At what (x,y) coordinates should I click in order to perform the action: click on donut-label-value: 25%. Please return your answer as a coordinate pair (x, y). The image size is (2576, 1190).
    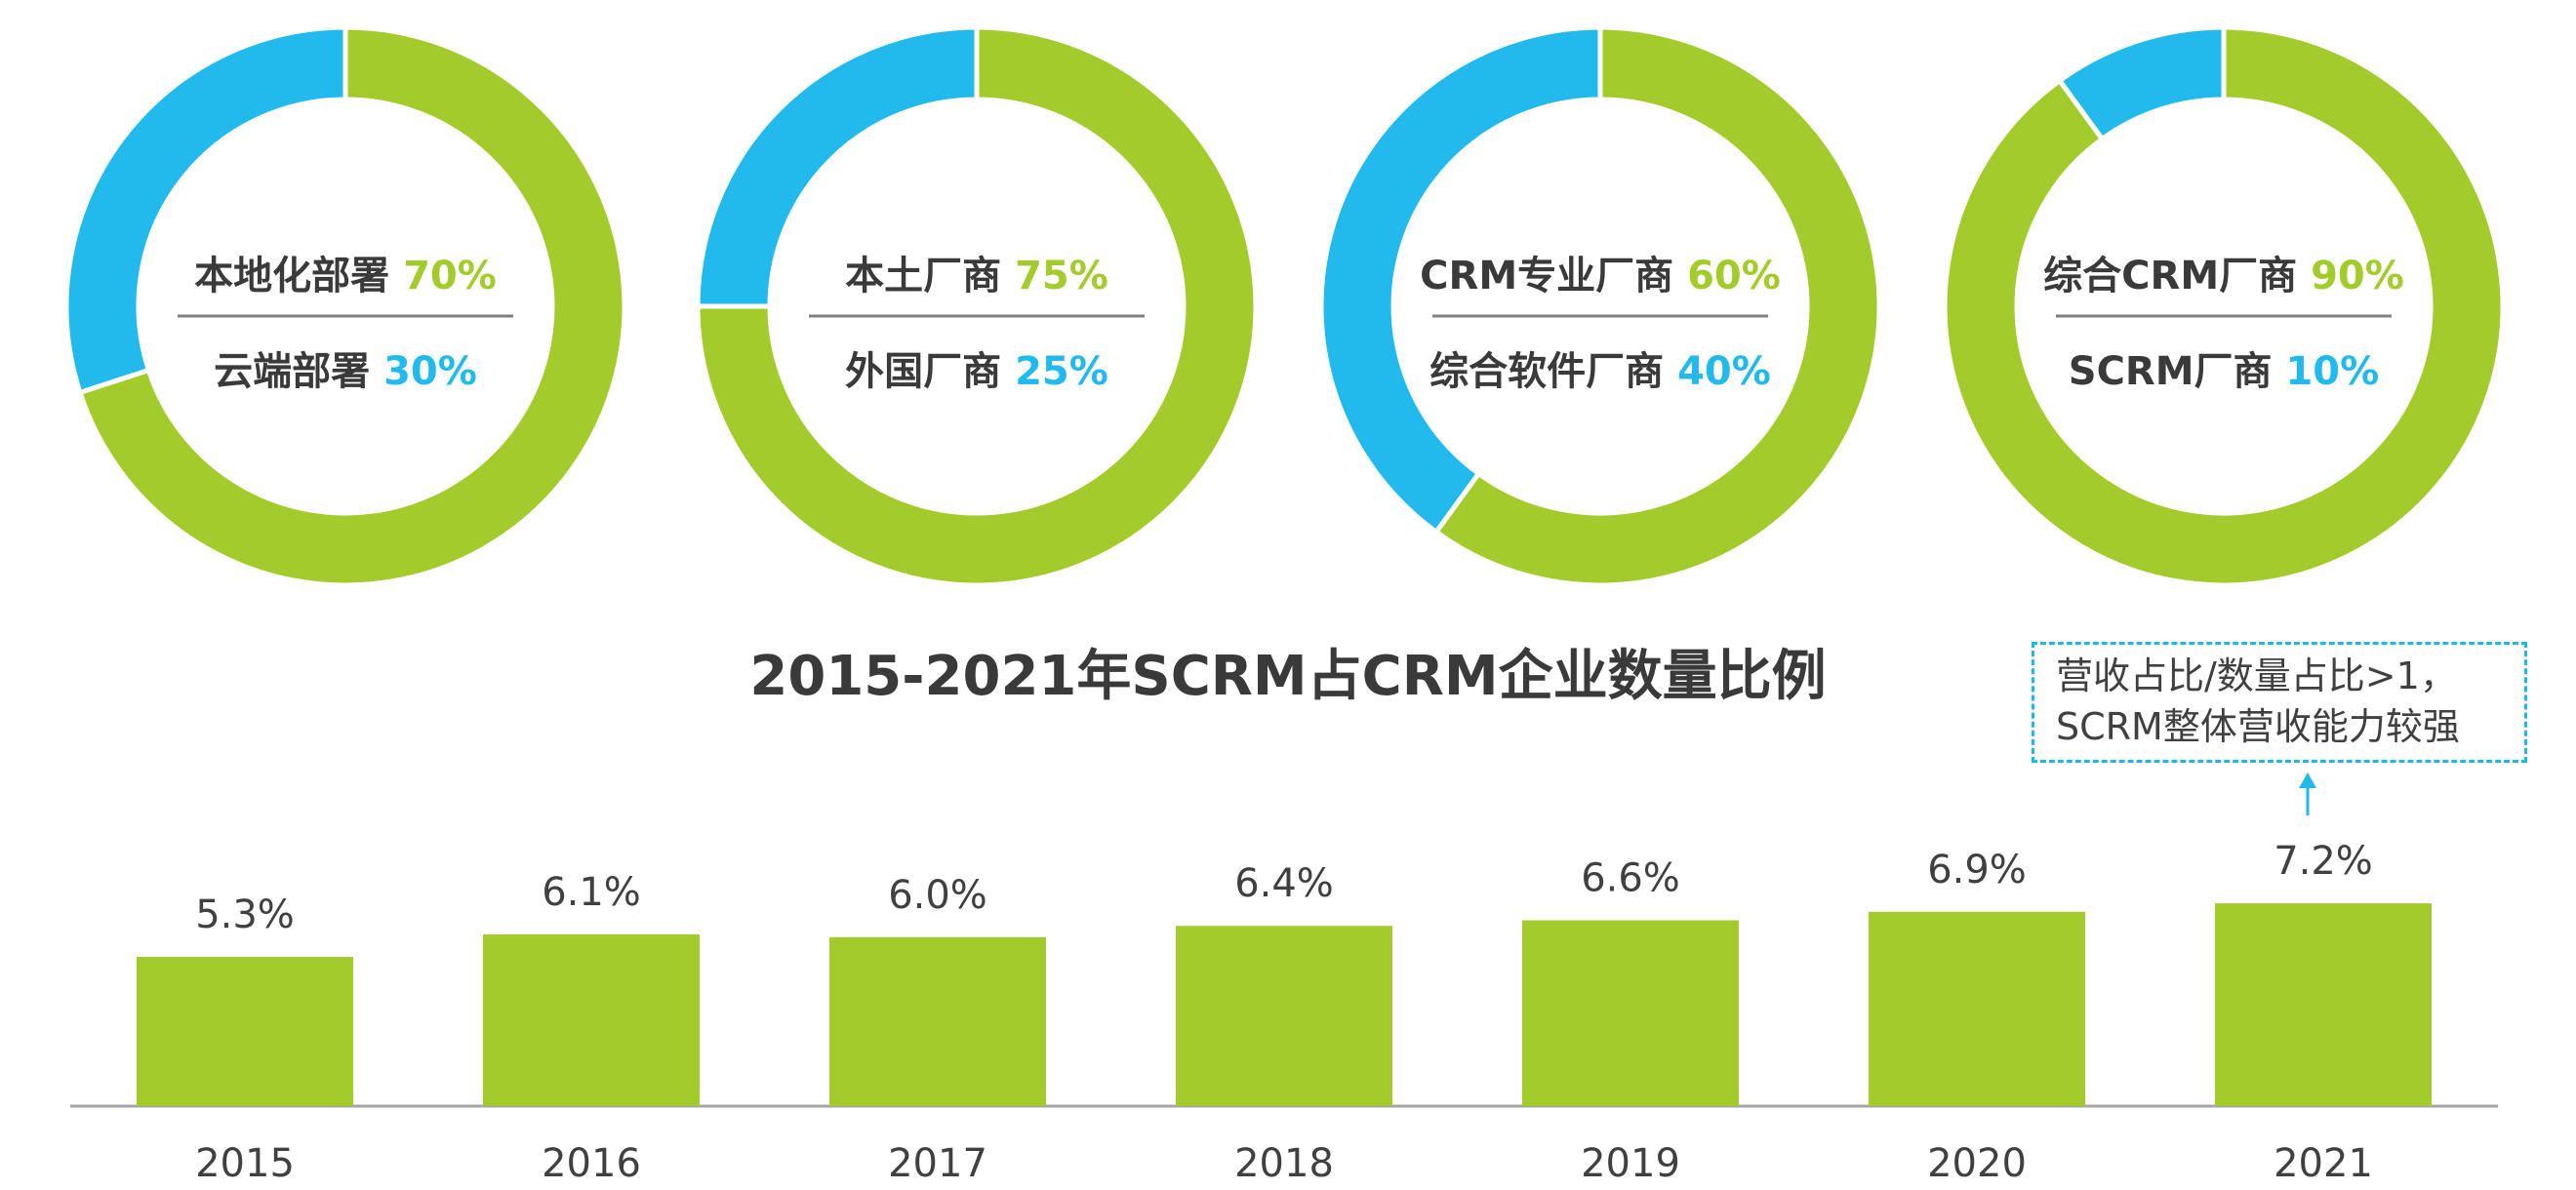
    Looking at the image, I should click on (1061, 371).